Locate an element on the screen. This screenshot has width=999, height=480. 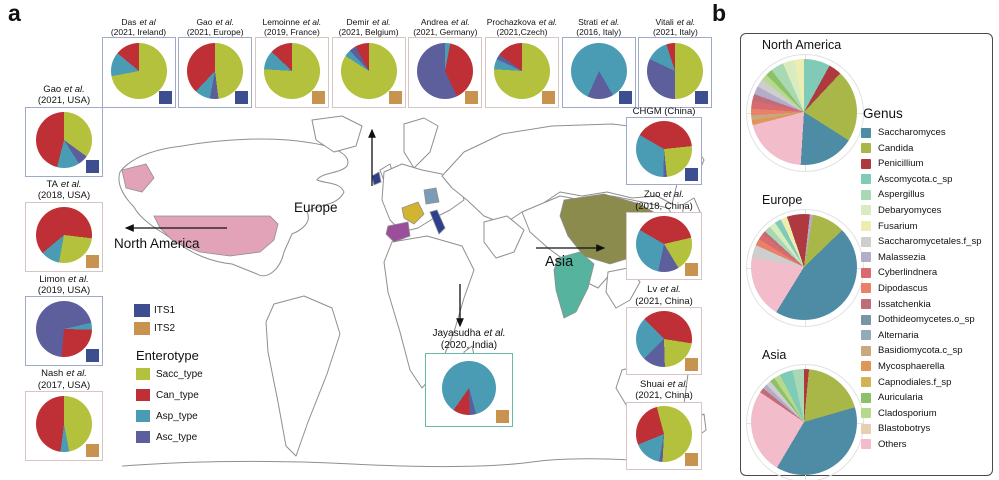
region-block: North America is located at coordinates (805, 105).